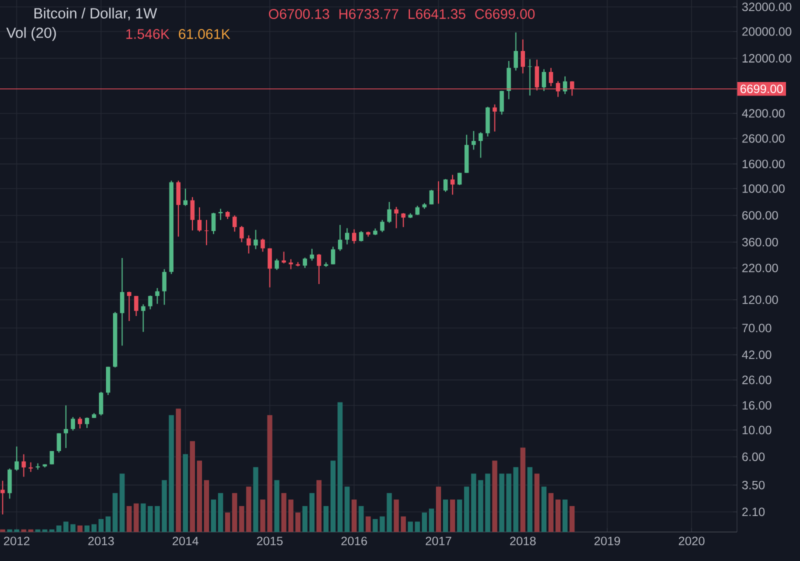 The width and height of the screenshot is (800, 561). What do you see at coordinates (757, 430) in the screenshot?
I see `y-tick-label: 10.00` at bounding box center [757, 430].